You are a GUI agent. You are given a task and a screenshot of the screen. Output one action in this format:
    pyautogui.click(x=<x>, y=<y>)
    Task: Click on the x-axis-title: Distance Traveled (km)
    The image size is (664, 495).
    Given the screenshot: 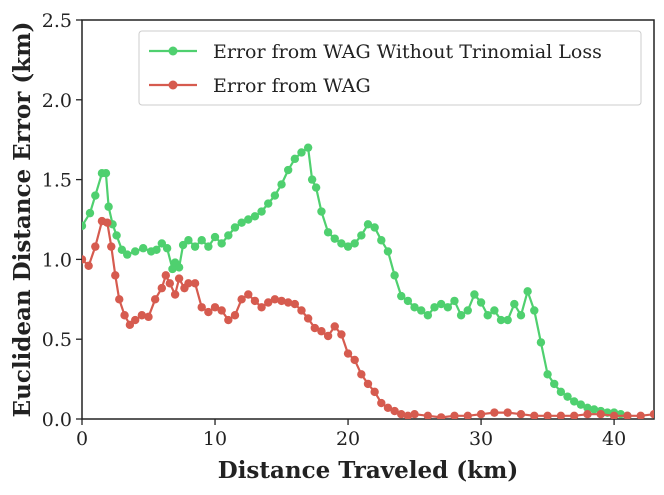 What is the action you would take?
    pyautogui.click(x=368, y=470)
    